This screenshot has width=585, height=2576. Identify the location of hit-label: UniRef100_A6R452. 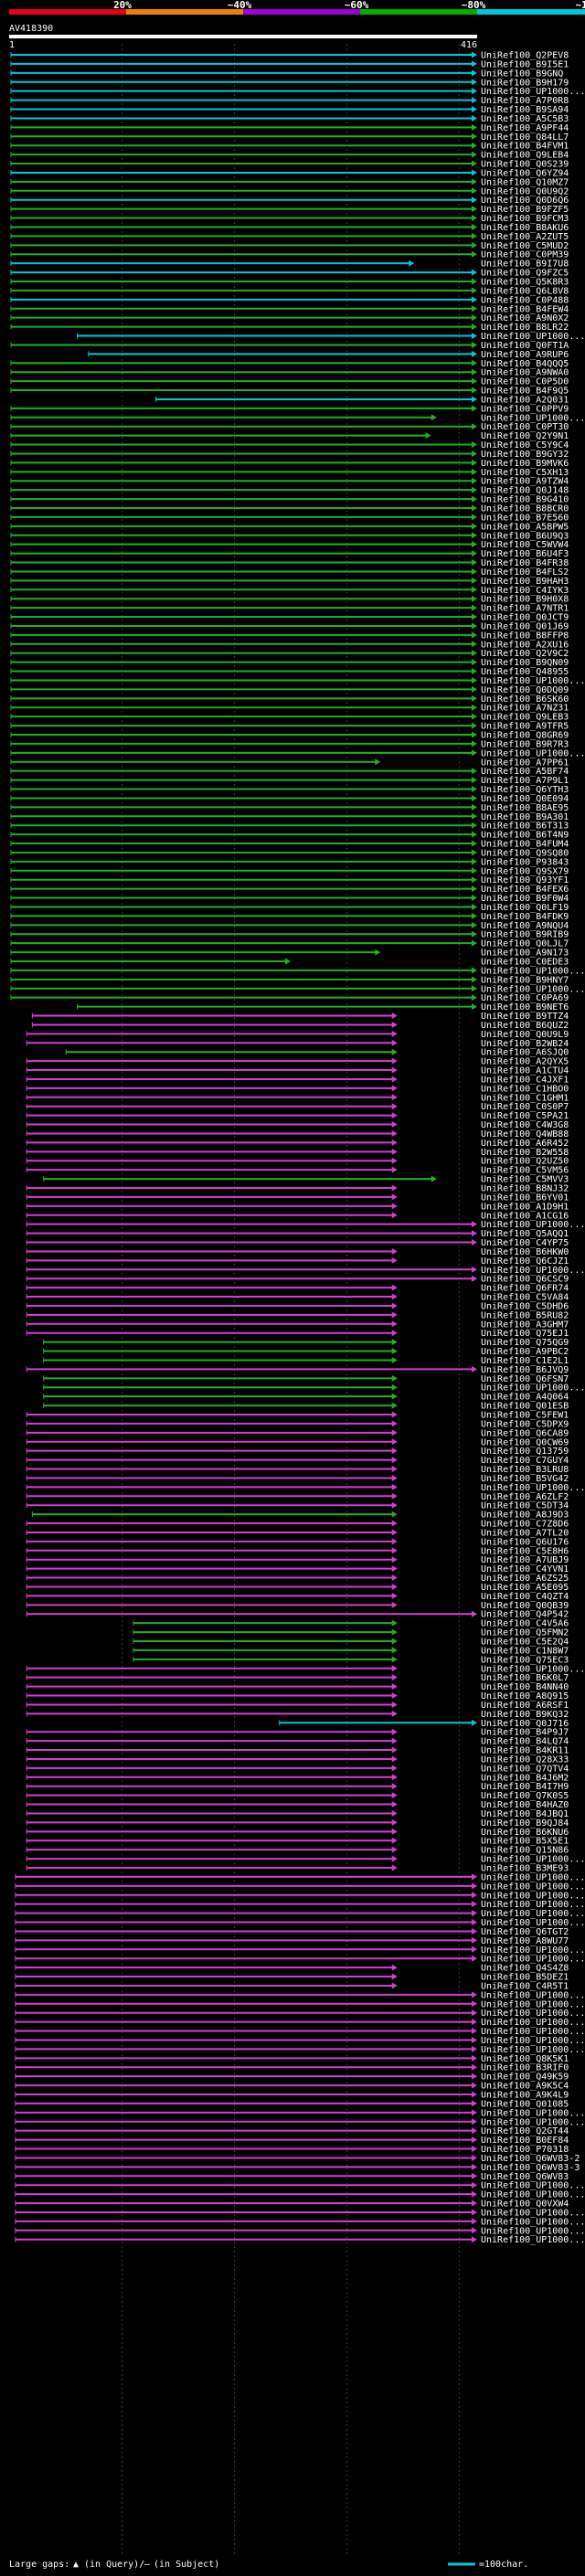
(525, 1144).